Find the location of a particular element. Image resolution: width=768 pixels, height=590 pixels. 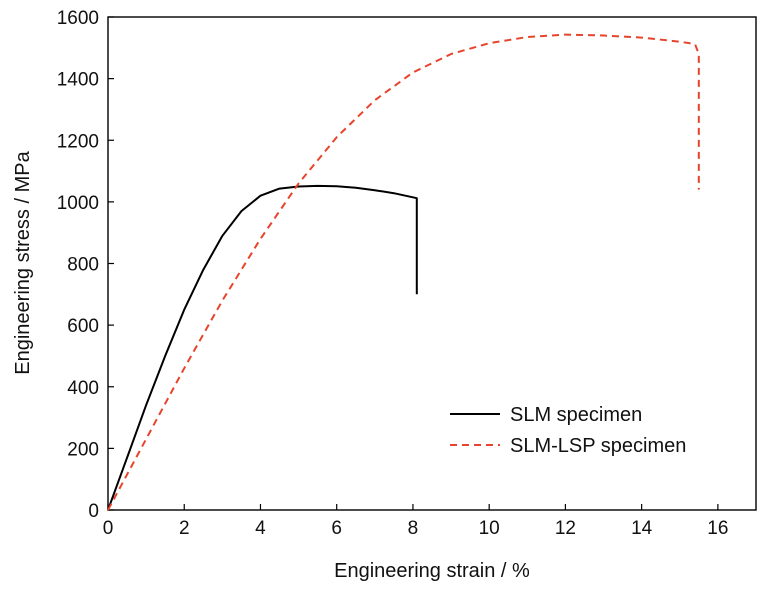

y-tick-label: 600 is located at coordinates (83, 326).